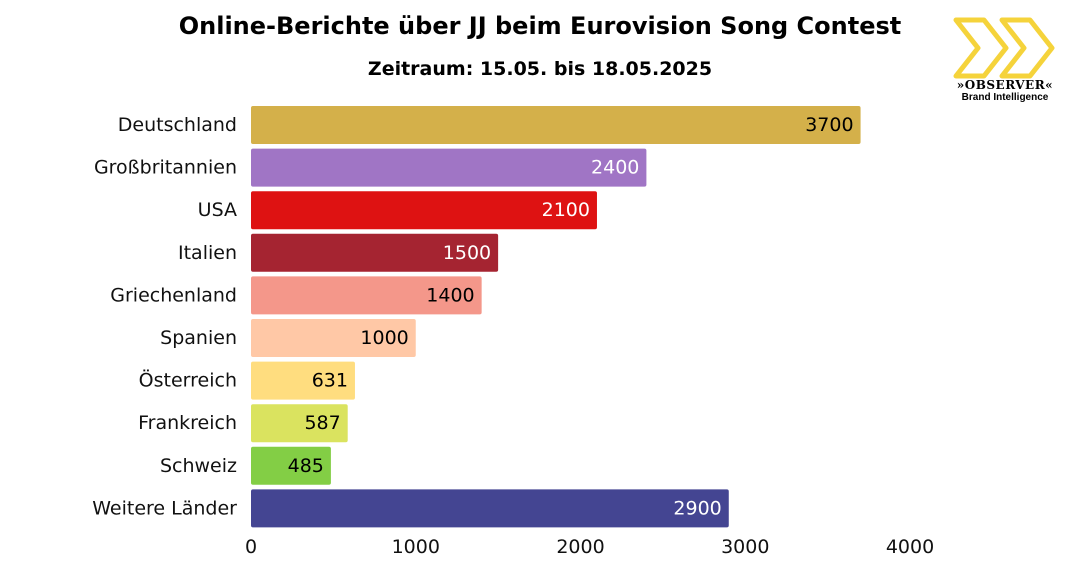 Image resolution: width=1080 pixels, height=564 pixels. I want to click on value-label: 587, so click(322, 423).